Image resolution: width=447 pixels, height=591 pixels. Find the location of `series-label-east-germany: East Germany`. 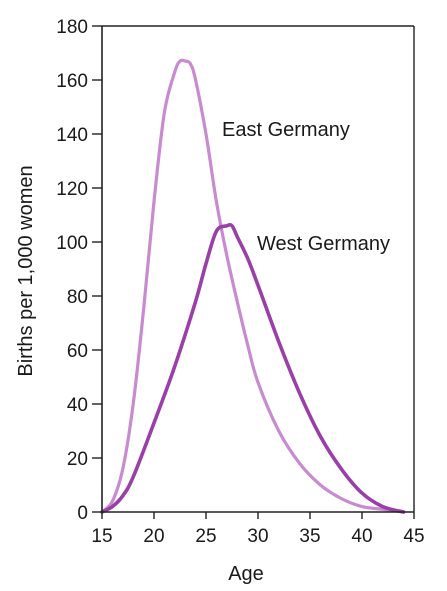

series-label-east-germany: East Germany is located at coordinates (286, 130).